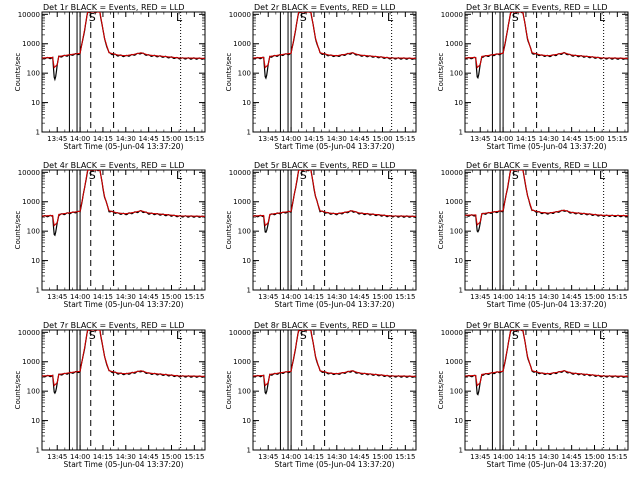 This screenshot has height=480, width=640. What do you see at coordinates (537, 325) in the screenshot?
I see `panel-title: Det 9r BLACK = Events, RED = LLD` at bounding box center [537, 325].